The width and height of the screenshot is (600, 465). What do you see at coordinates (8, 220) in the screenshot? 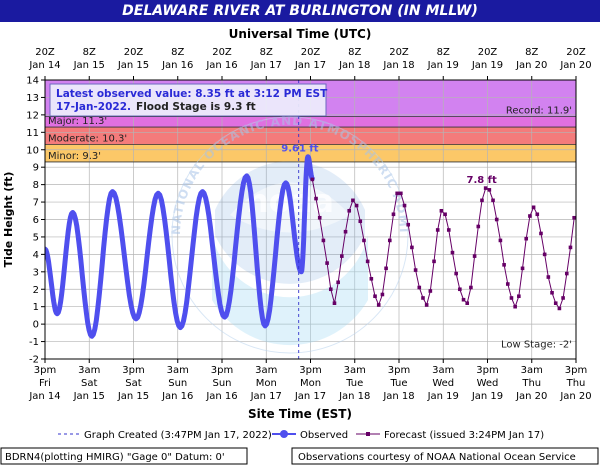
I see `y-axis-title: Tide Height (ft)` at bounding box center [8, 220].